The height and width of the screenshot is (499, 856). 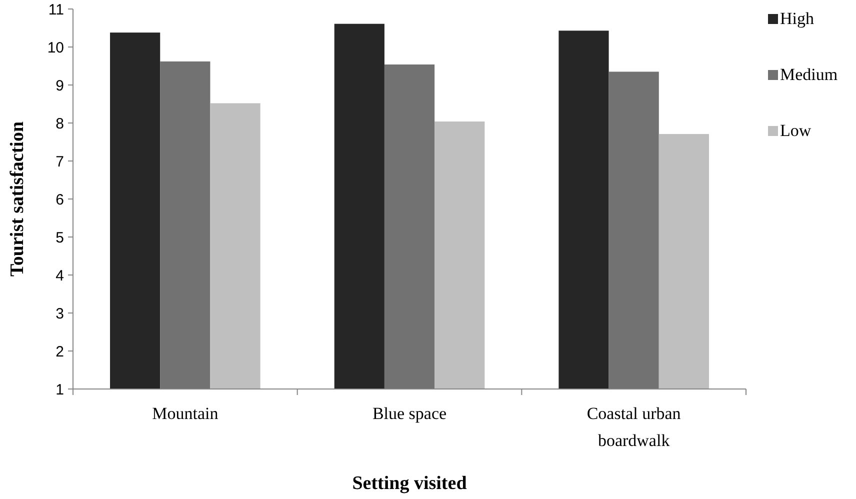 What do you see at coordinates (60, 199) in the screenshot?
I see `y-tick-label: 6` at bounding box center [60, 199].